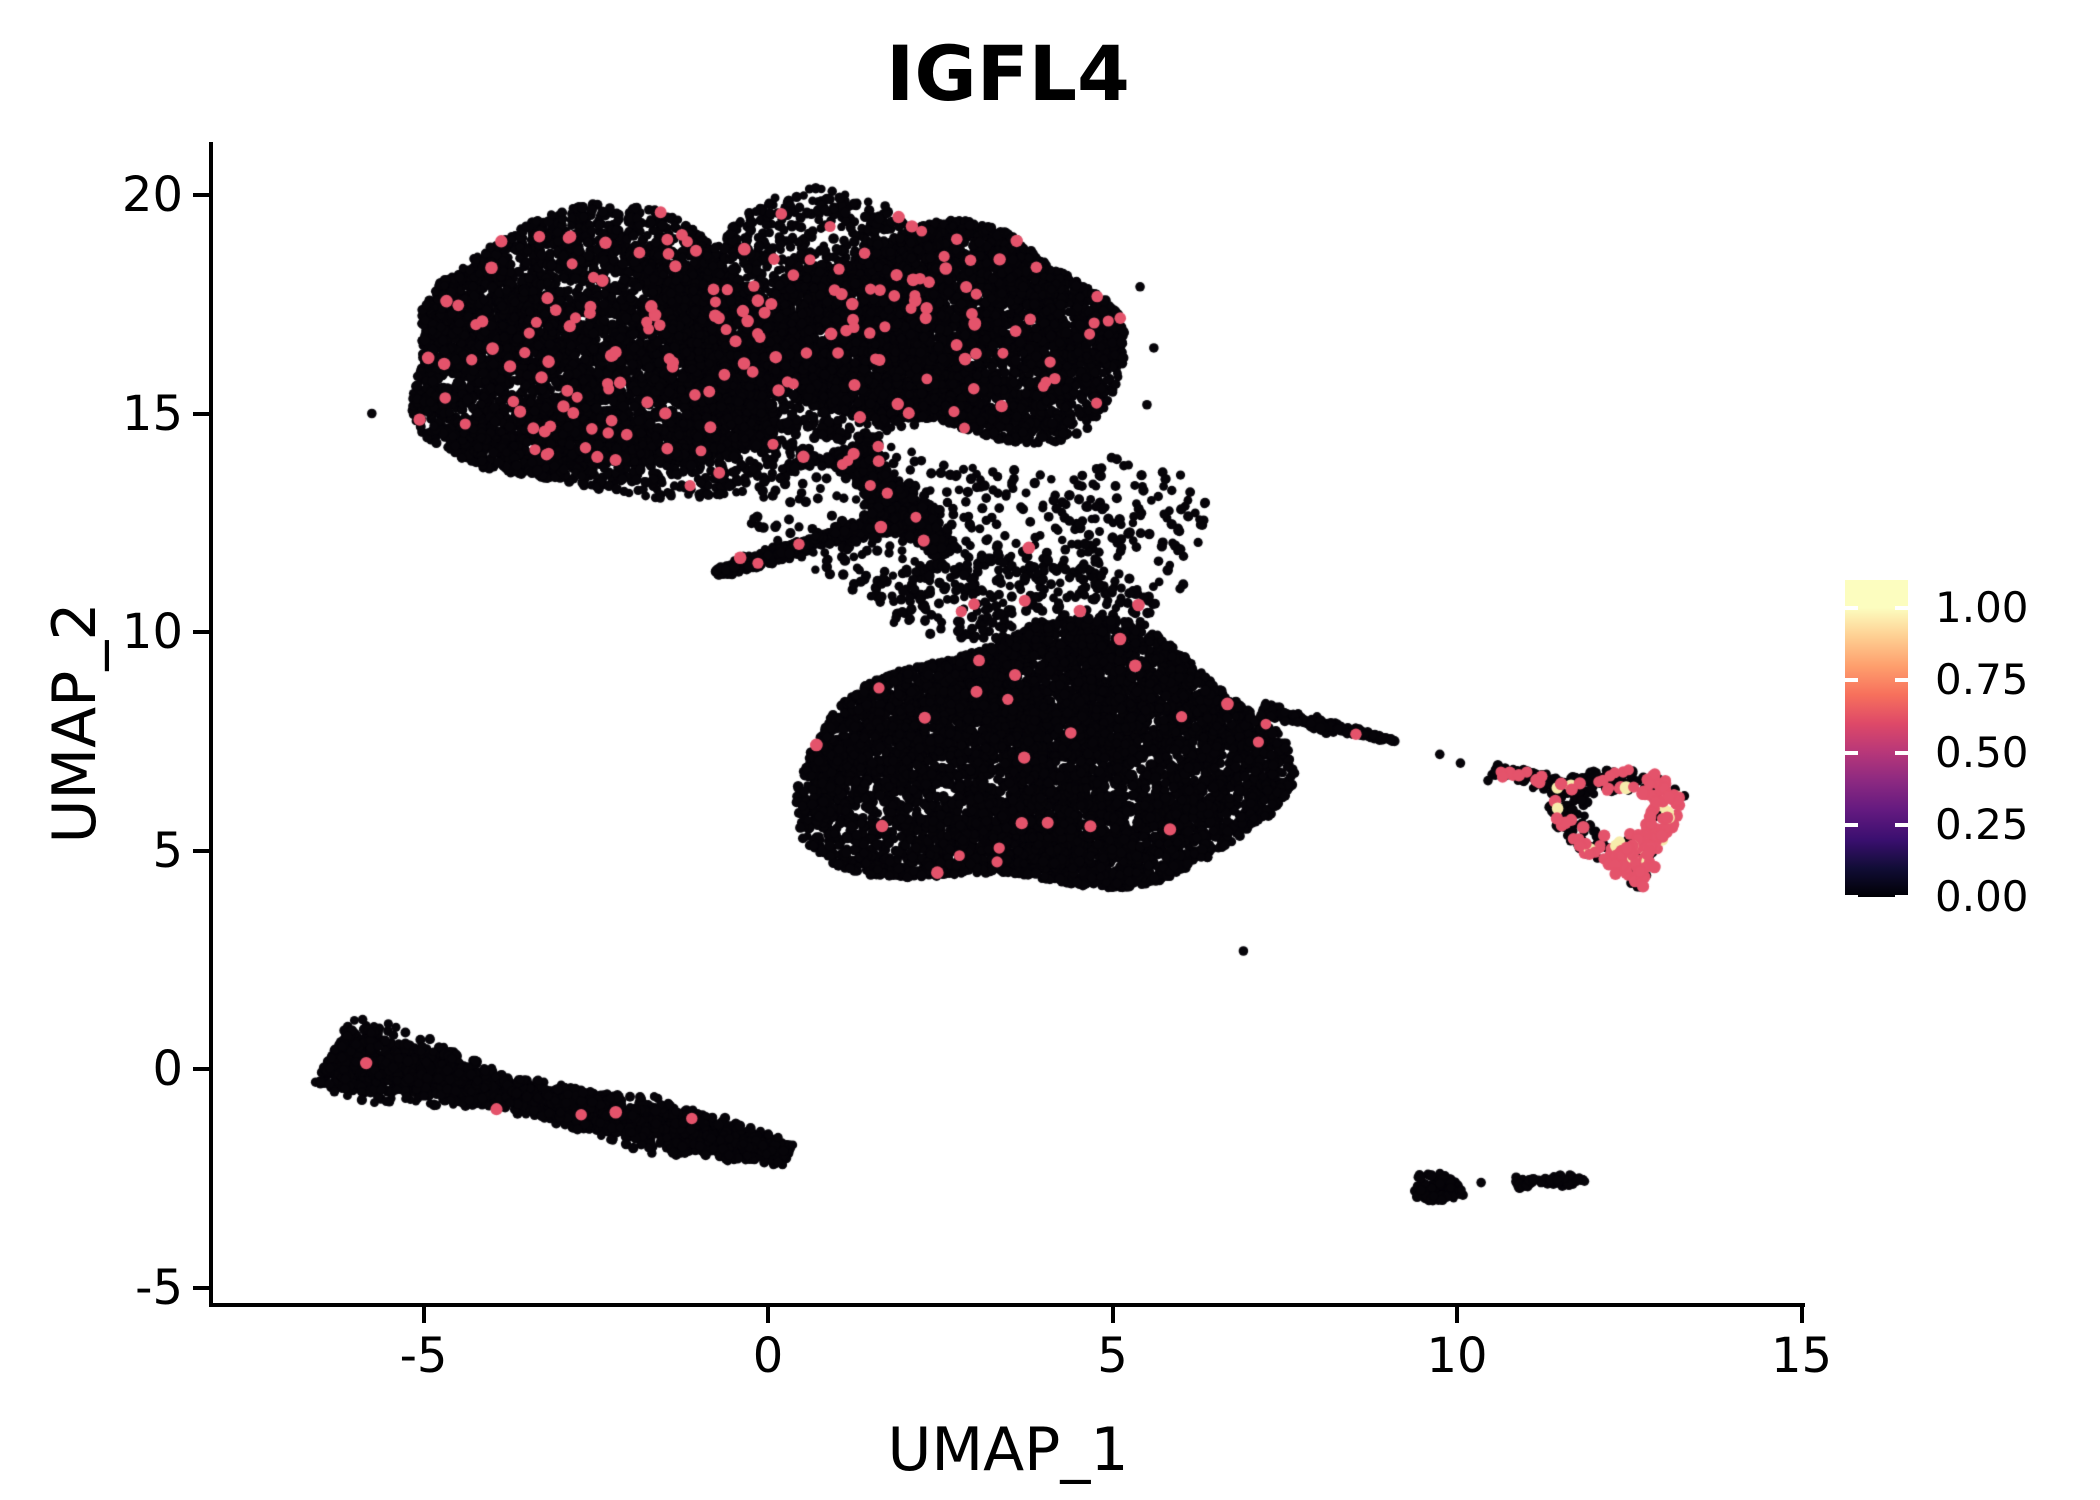 The image size is (2100, 1500). Describe the element at coordinates (159, 1287) in the screenshot. I see `y-tick-label: -5` at that location.